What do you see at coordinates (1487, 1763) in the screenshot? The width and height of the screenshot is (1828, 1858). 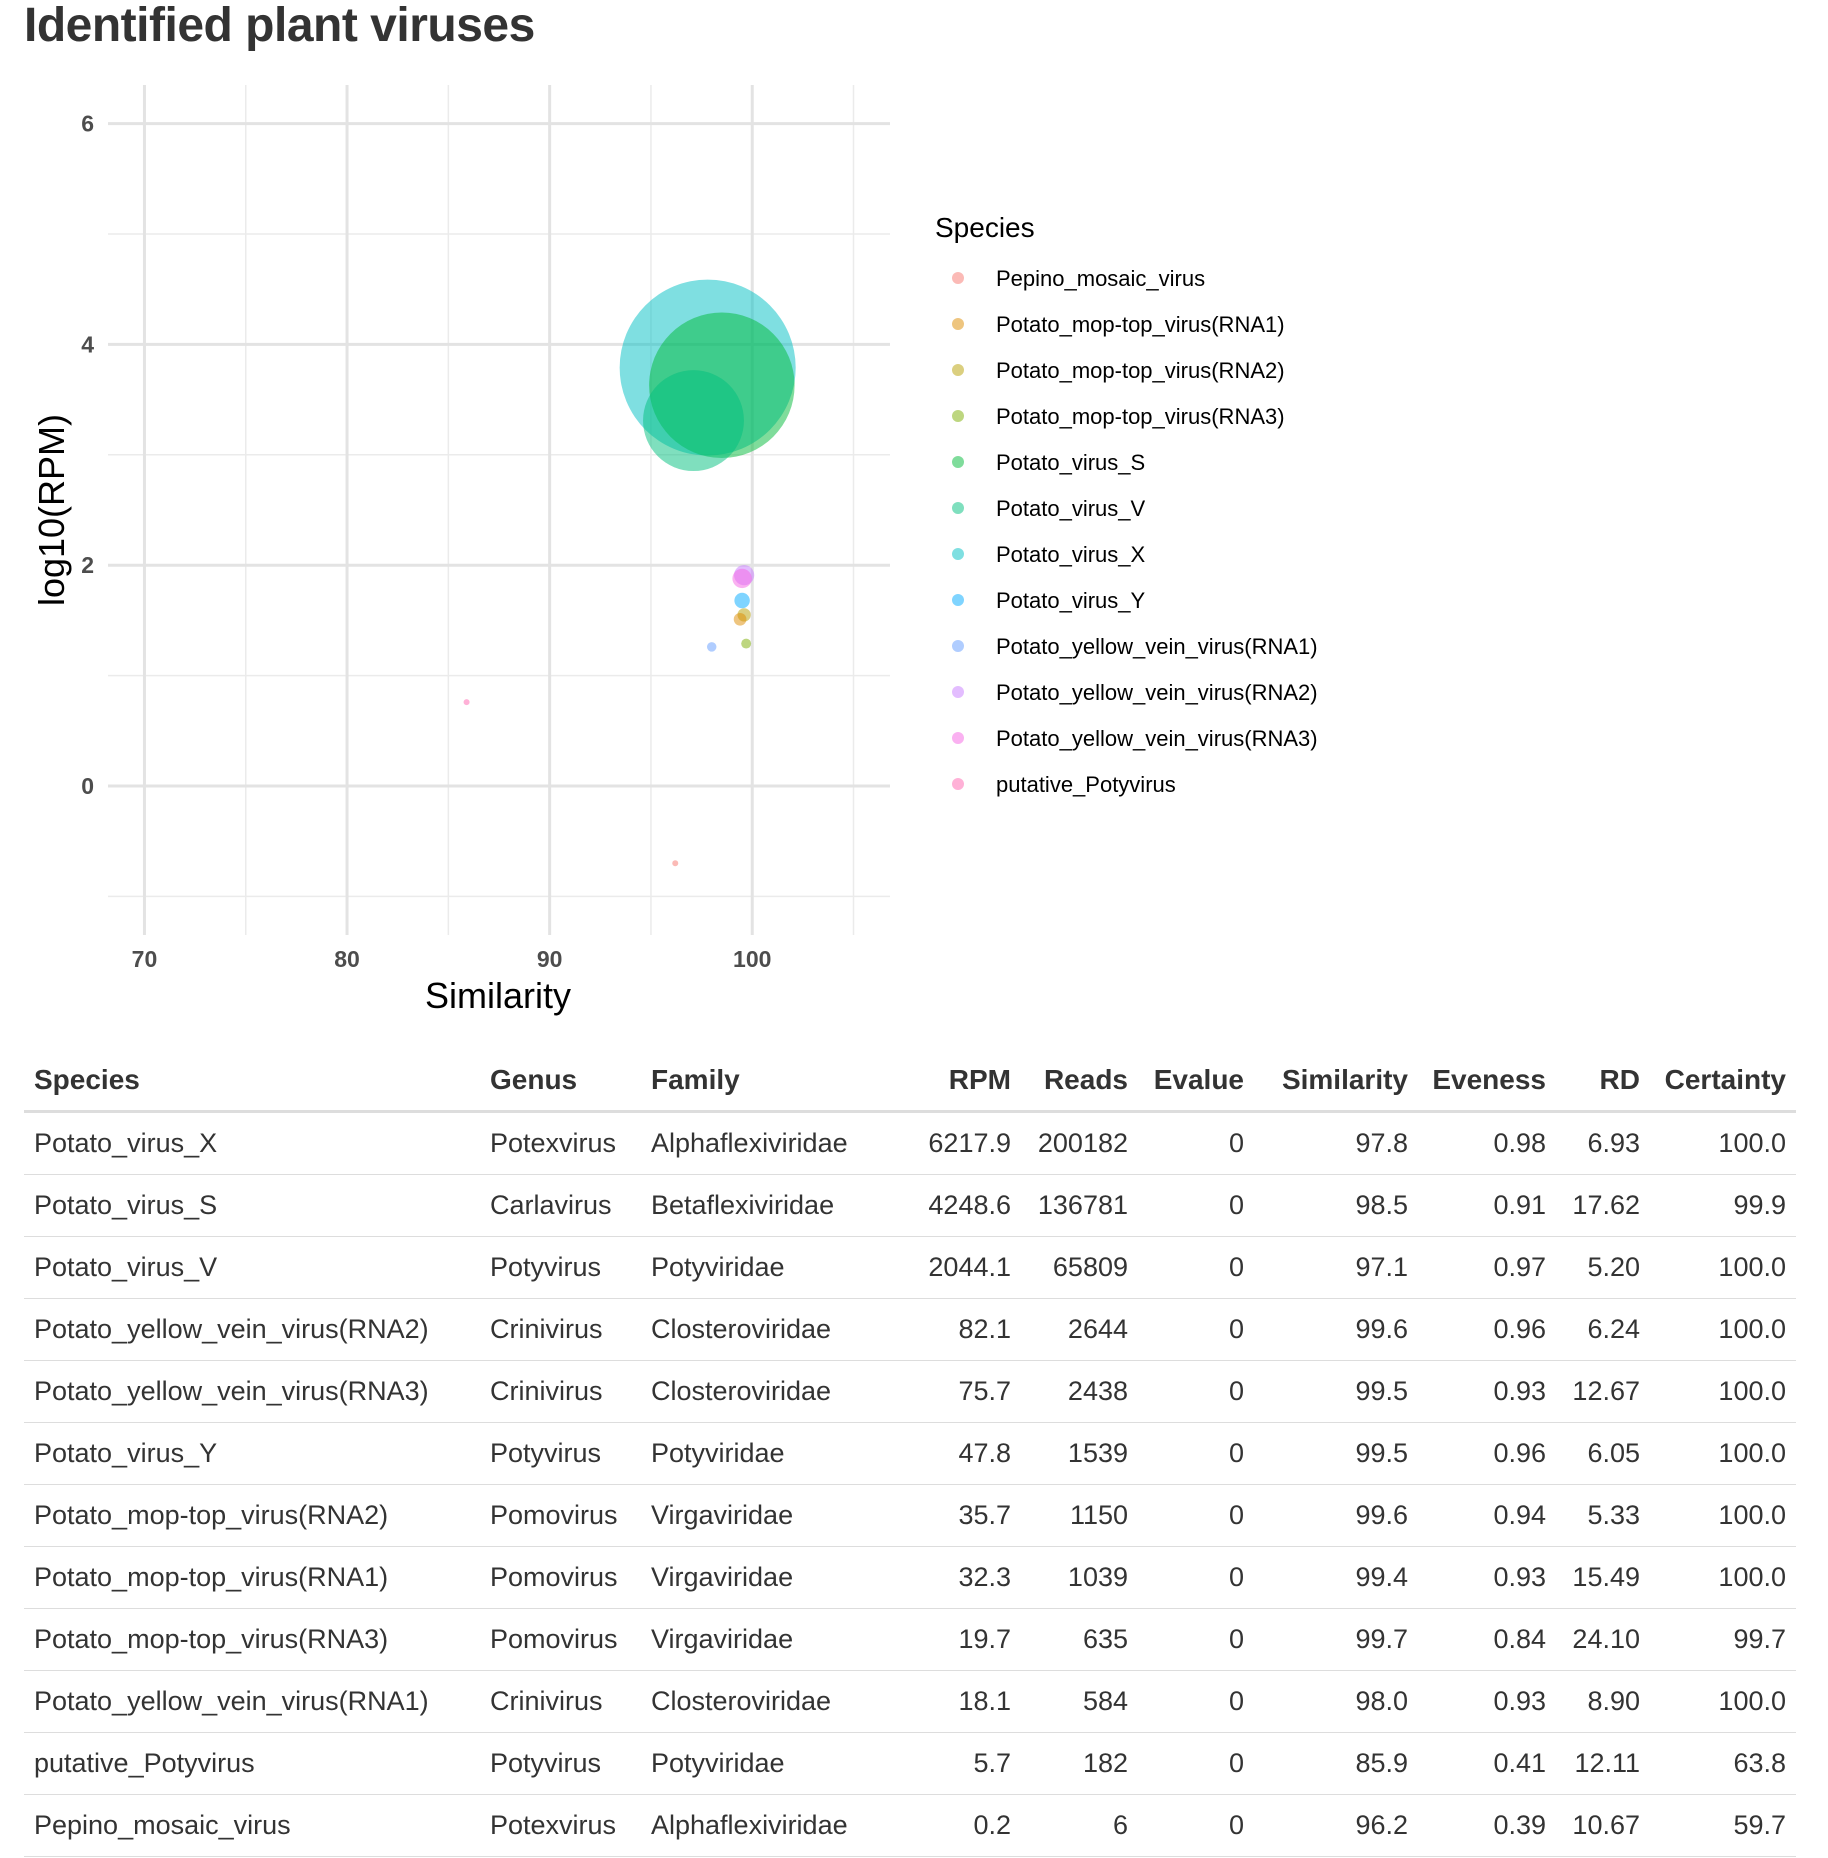 I see `cell-eveness: 0.41` at bounding box center [1487, 1763].